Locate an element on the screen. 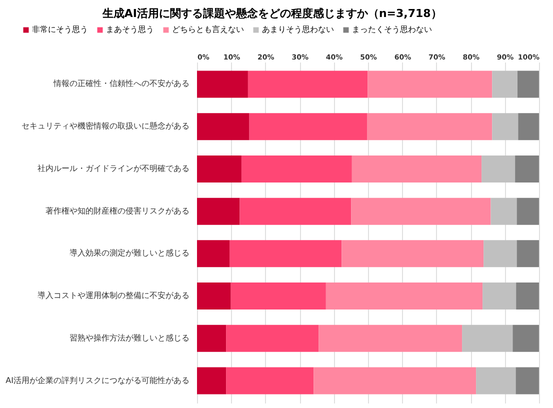 The width and height of the screenshot is (553, 408). y-tick-label: セキュリティや機密情報の取扱いに懸念がある is located at coordinates (106, 126).